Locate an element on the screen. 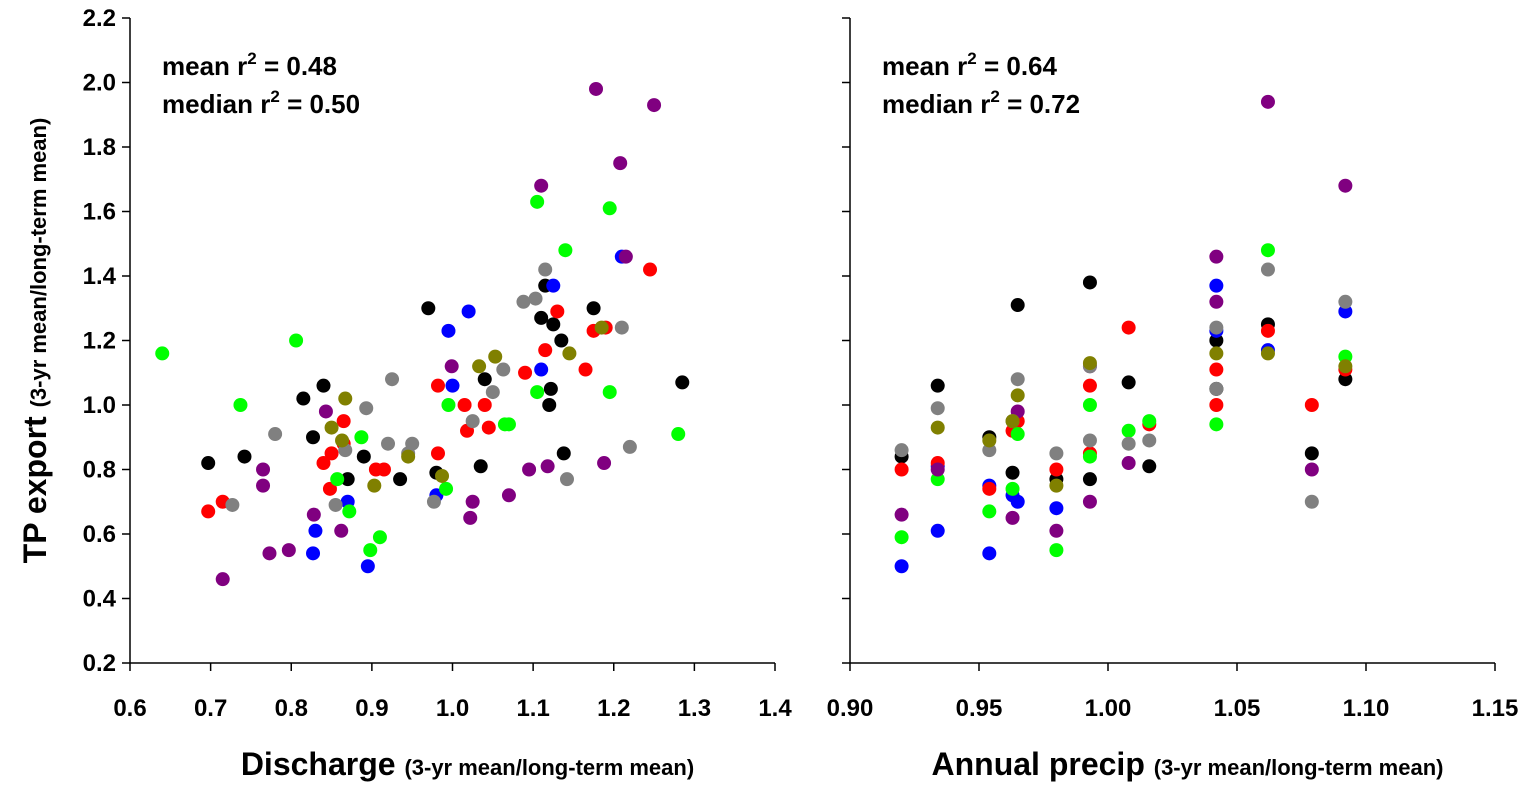 This screenshot has height=791, width=1535. y-tick-label: 0.4 is located at coordinates (100, 599).